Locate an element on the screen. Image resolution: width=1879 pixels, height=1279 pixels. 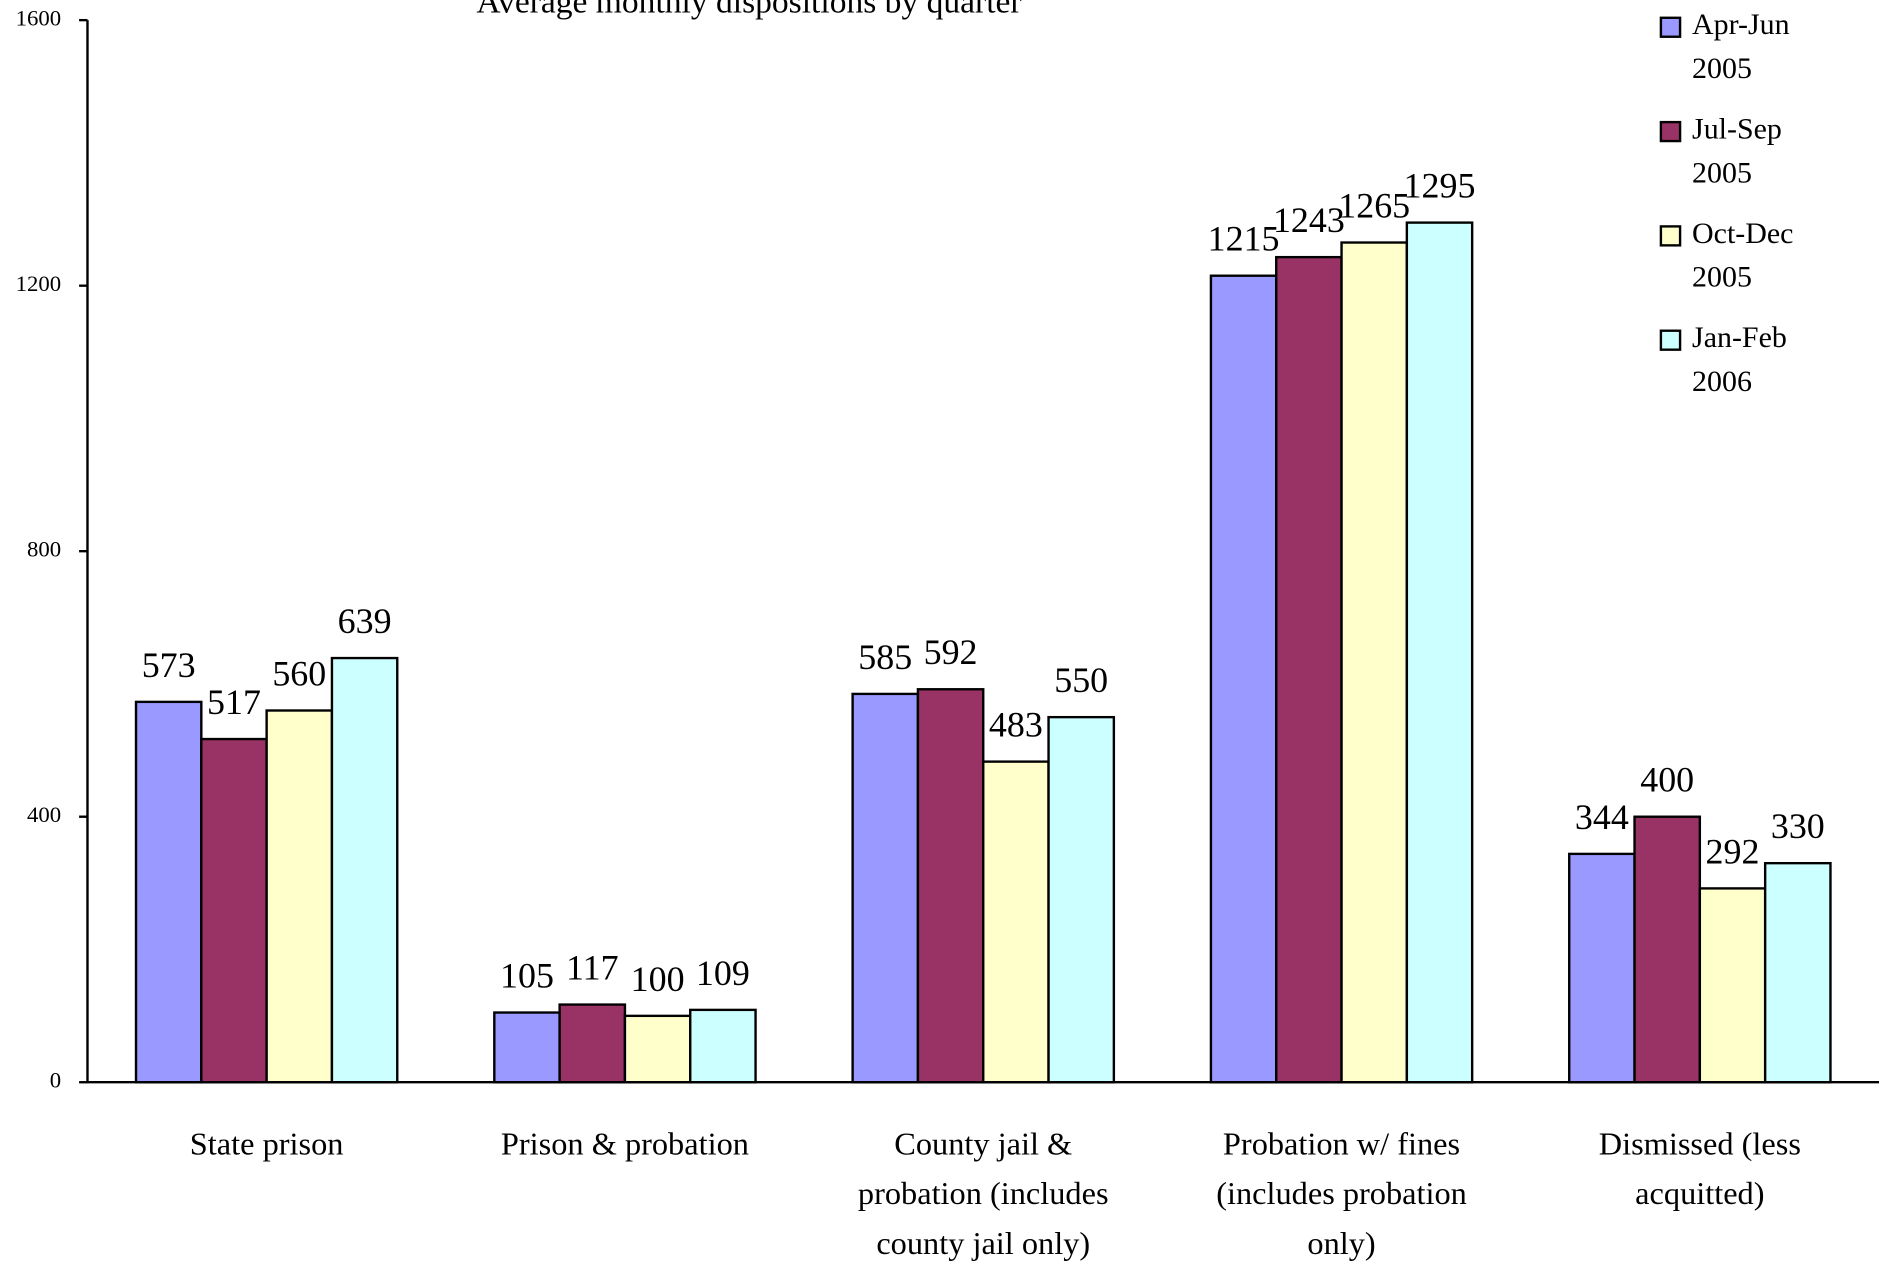
value-label: 292 is located at coordinates (1733, 852).